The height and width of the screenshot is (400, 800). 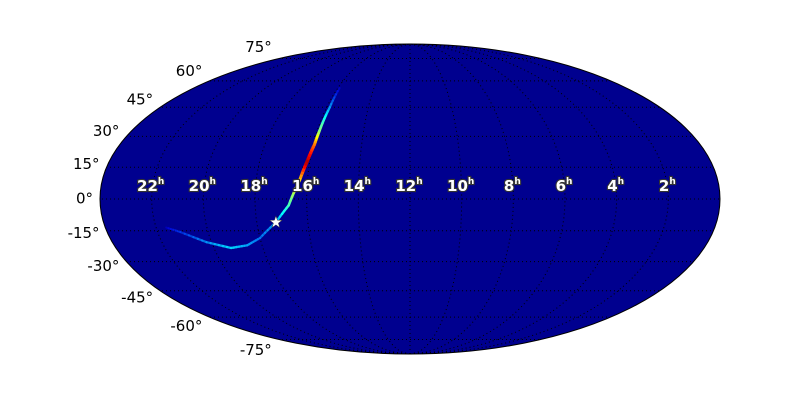 I want to click on ra-tick-label: 16h, so click(x=305, y=186).